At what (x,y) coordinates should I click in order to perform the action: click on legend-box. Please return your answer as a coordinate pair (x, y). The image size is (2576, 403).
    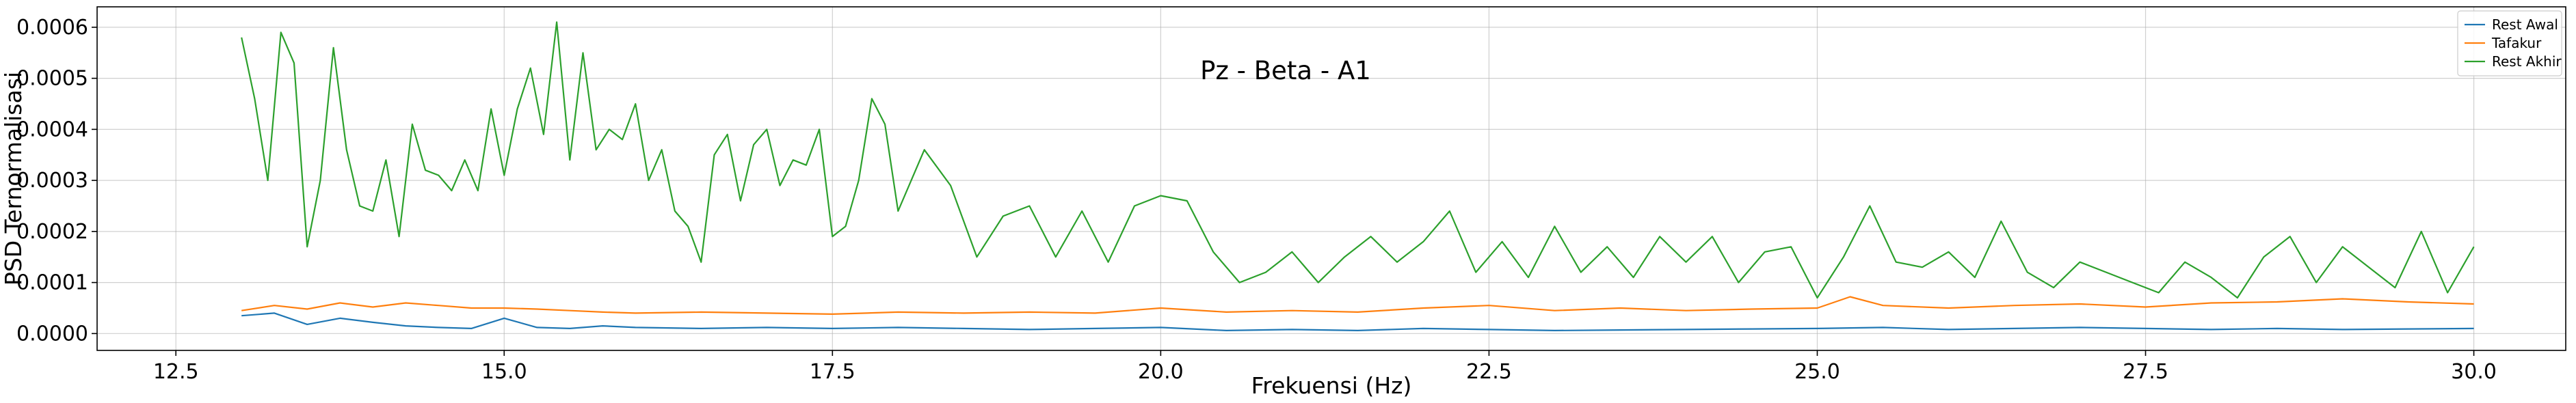
    Looking at the image, I should click on (2509, 43).